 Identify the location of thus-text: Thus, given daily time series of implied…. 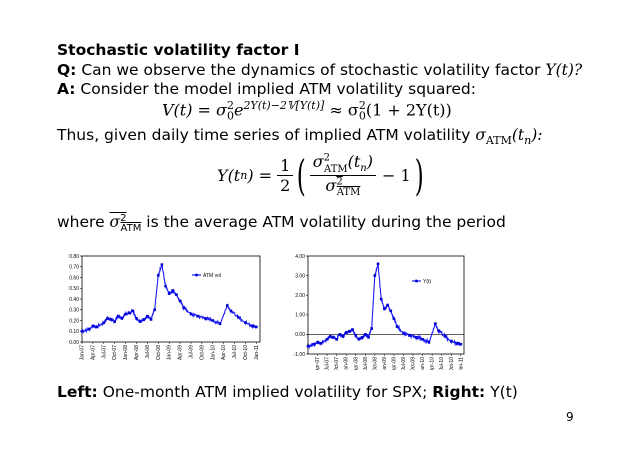
(264, 135).